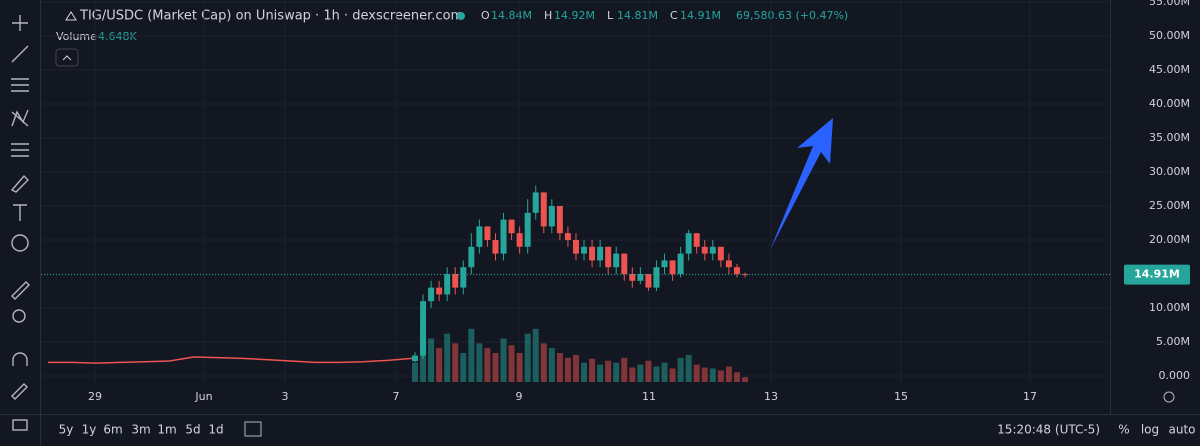 This screenshot has height=446, width=1200. What do you see at coordinates (610, 15) in the screenshot?
I see `ohlc-key: L` at bounding box center [610, 15].